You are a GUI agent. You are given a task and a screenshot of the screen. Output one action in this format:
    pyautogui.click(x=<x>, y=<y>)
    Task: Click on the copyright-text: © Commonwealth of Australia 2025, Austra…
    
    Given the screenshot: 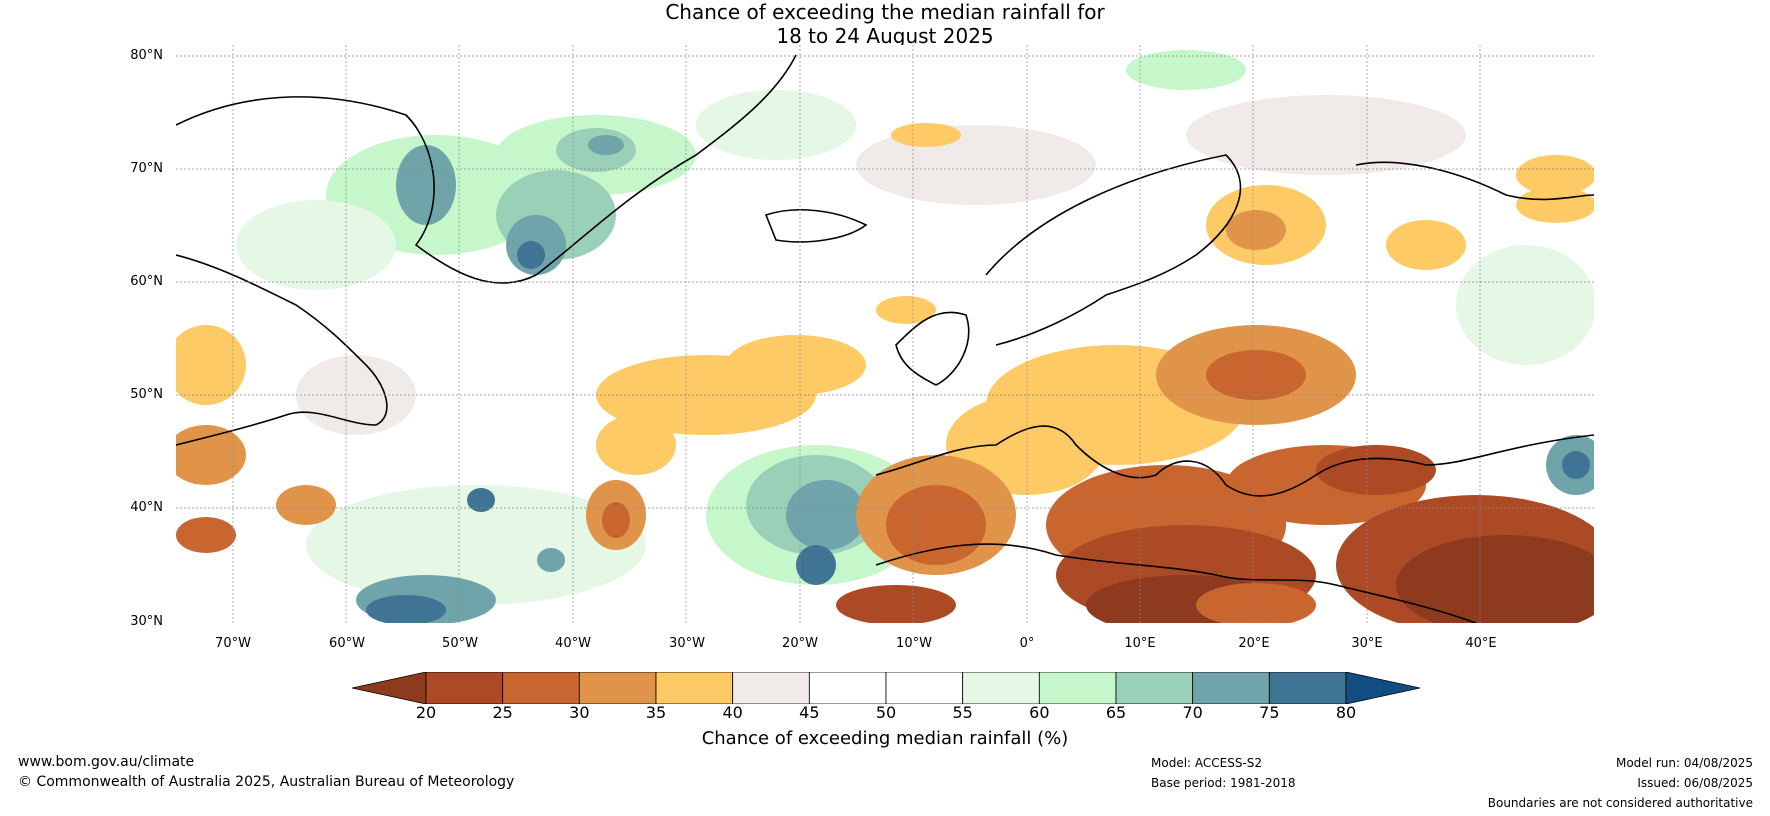 What is the action you would take?
    pyautogui.click(x=266, y=782)
    